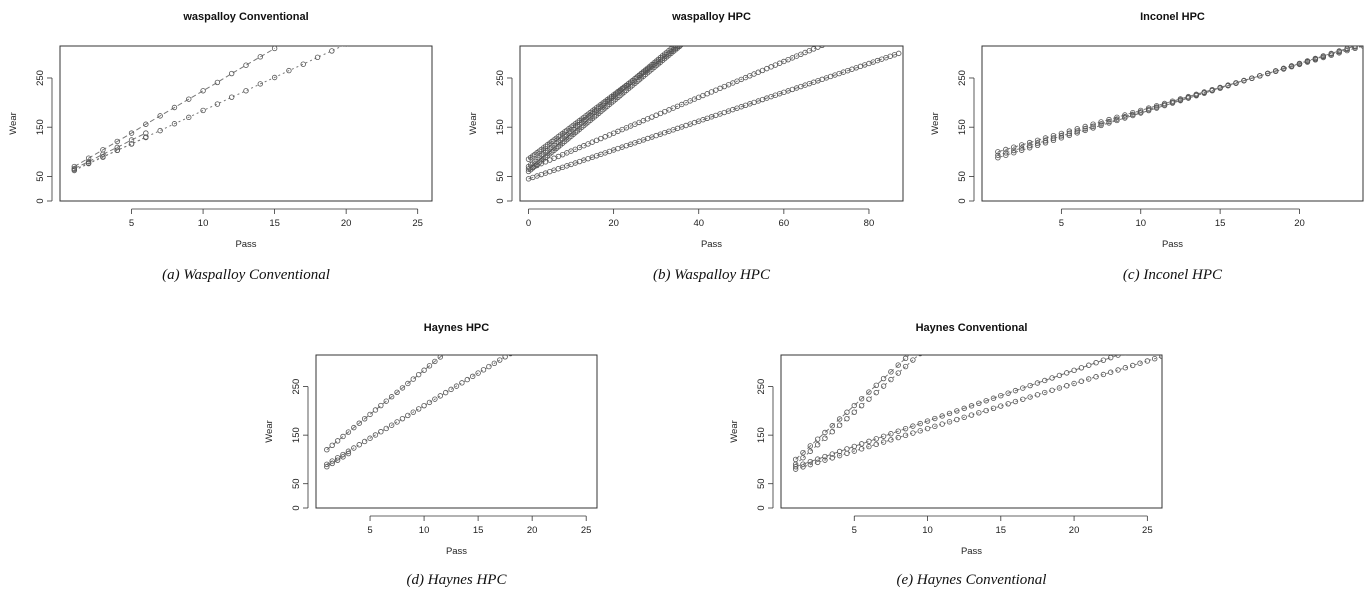  What do you see at coordinates (1001, 530) in the screenshot?
I see `x-tick-label: 15` at bounding box center [1001, 530].